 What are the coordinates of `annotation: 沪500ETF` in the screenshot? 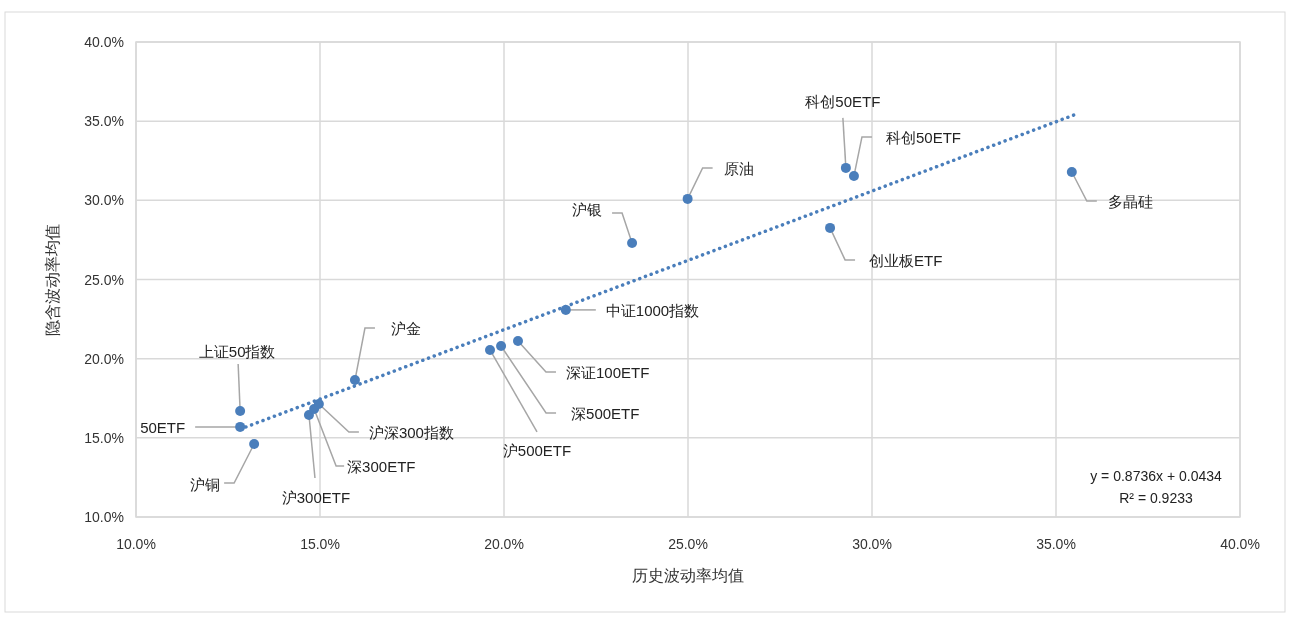 It's located at (537, 450).